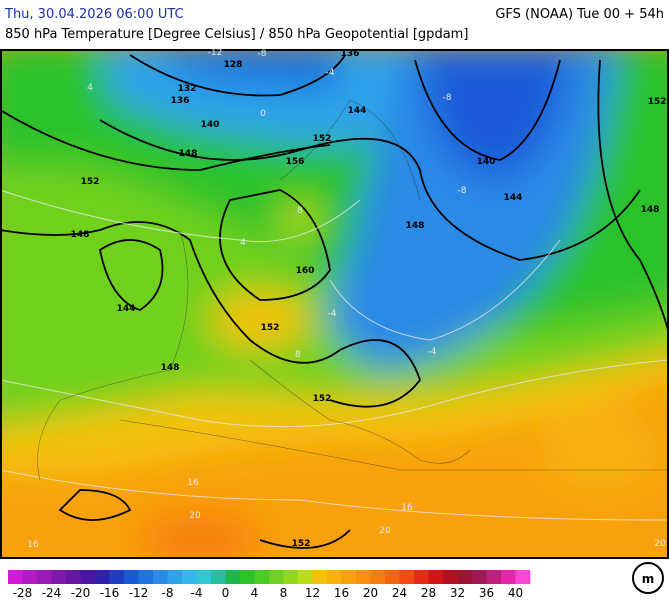  What do you see at coordinates (168, 593) in the screenshot?
I see `colorbar-tick-label: -8` at bounding box center [168, 593].